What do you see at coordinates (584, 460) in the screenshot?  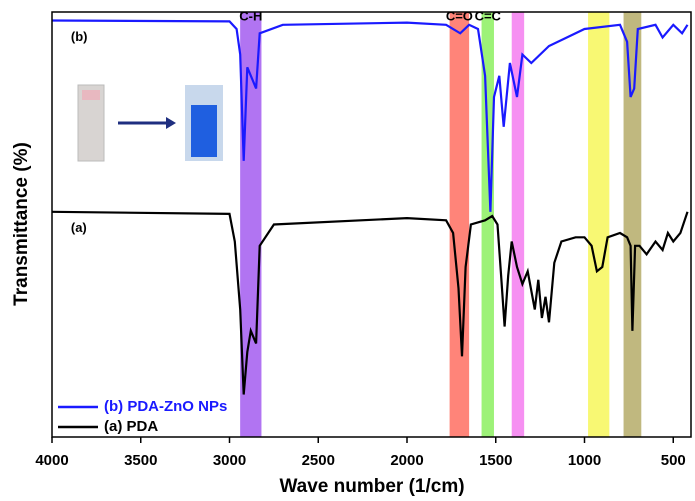 I see `x-tick-label: 1000` at bounding box center [584, 460].